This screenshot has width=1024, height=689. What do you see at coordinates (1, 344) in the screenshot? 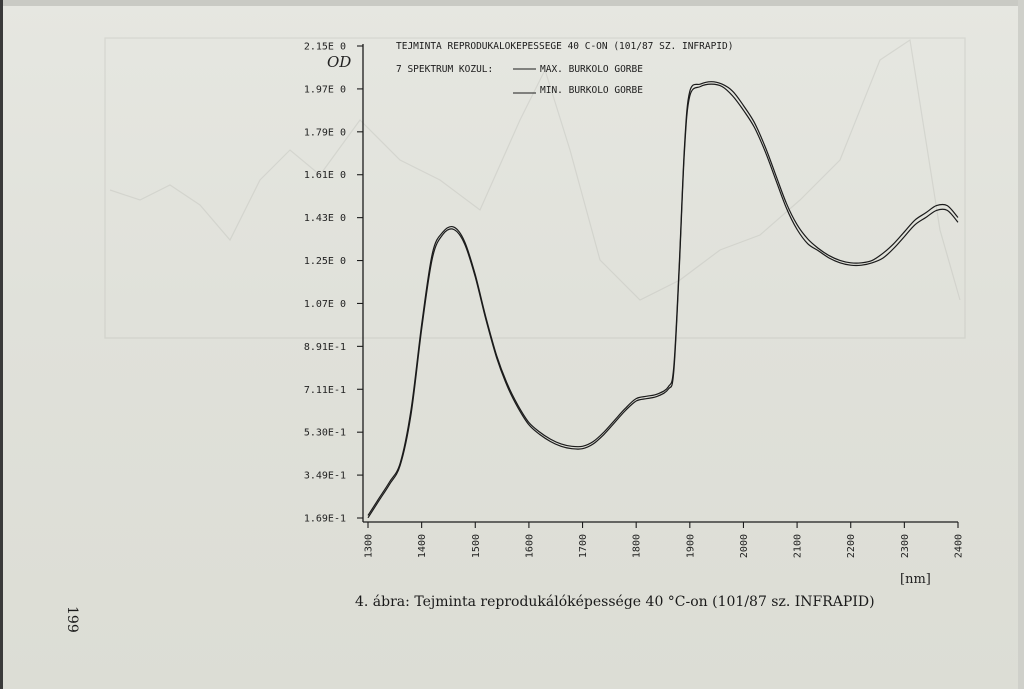
I see `page-left-edge` at bounding box center [1, 344].